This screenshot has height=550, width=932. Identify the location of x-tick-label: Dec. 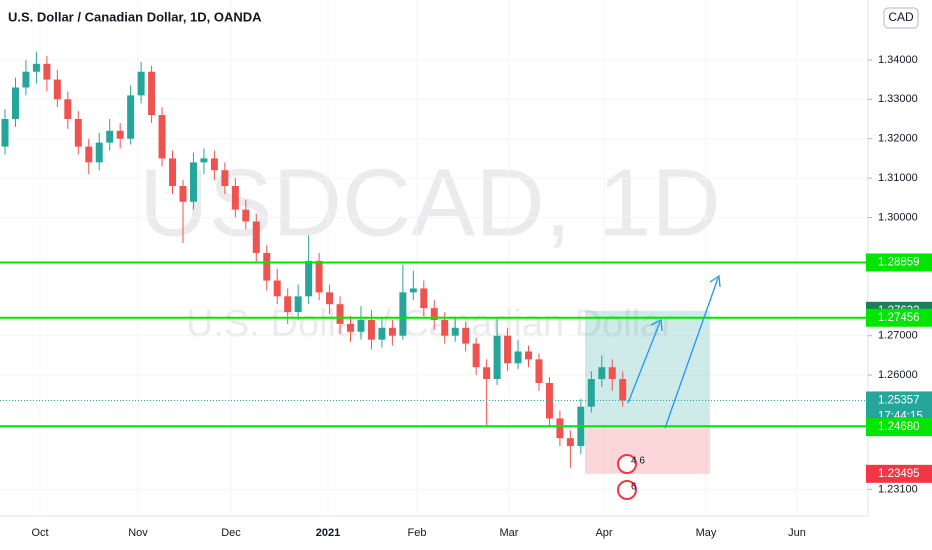
(231, 533).